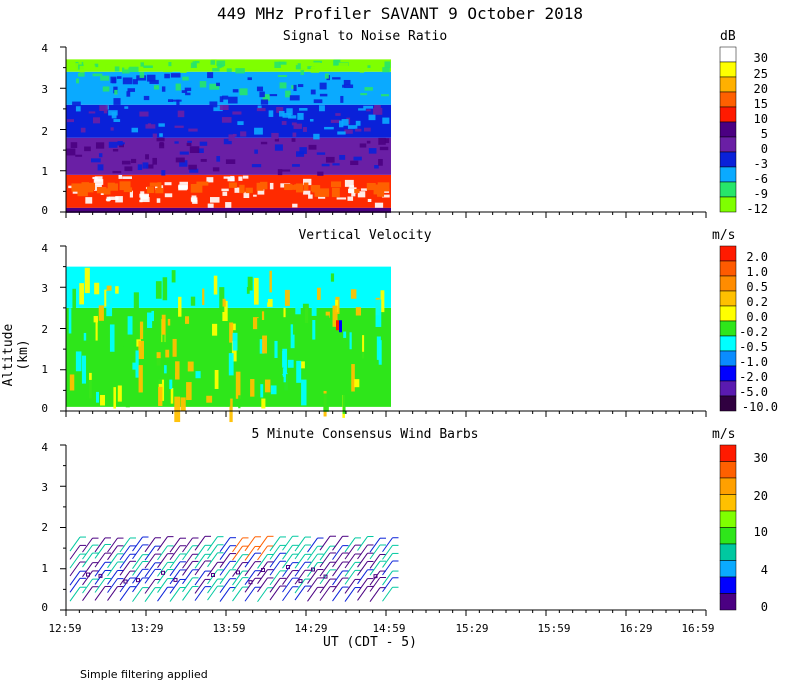  What do you see at coordinates (44, 248) in the screenshot?
I see `y-tick: 4` at bounding box center [44, 248].